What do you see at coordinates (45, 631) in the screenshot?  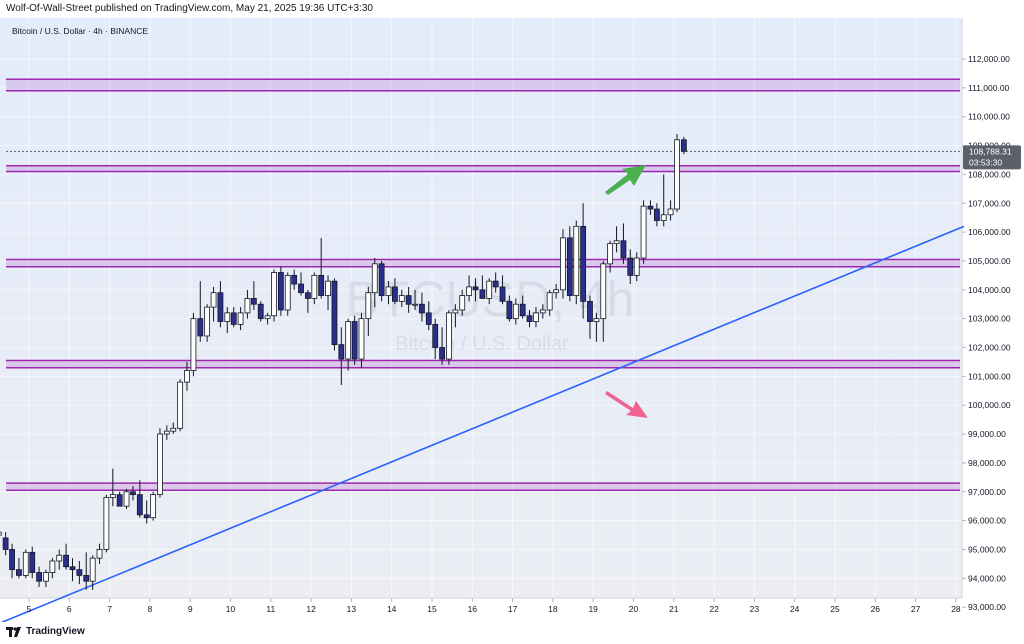 I see `tradingview-logo: TradingView` at bounding box center [45, 631].